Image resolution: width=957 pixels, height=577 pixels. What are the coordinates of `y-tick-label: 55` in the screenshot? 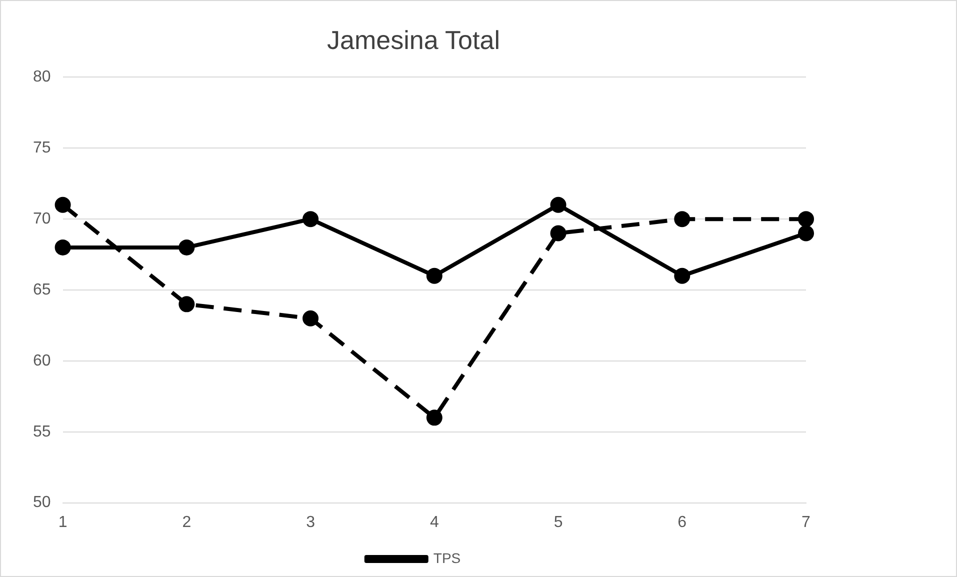 It's located at (42, 431).